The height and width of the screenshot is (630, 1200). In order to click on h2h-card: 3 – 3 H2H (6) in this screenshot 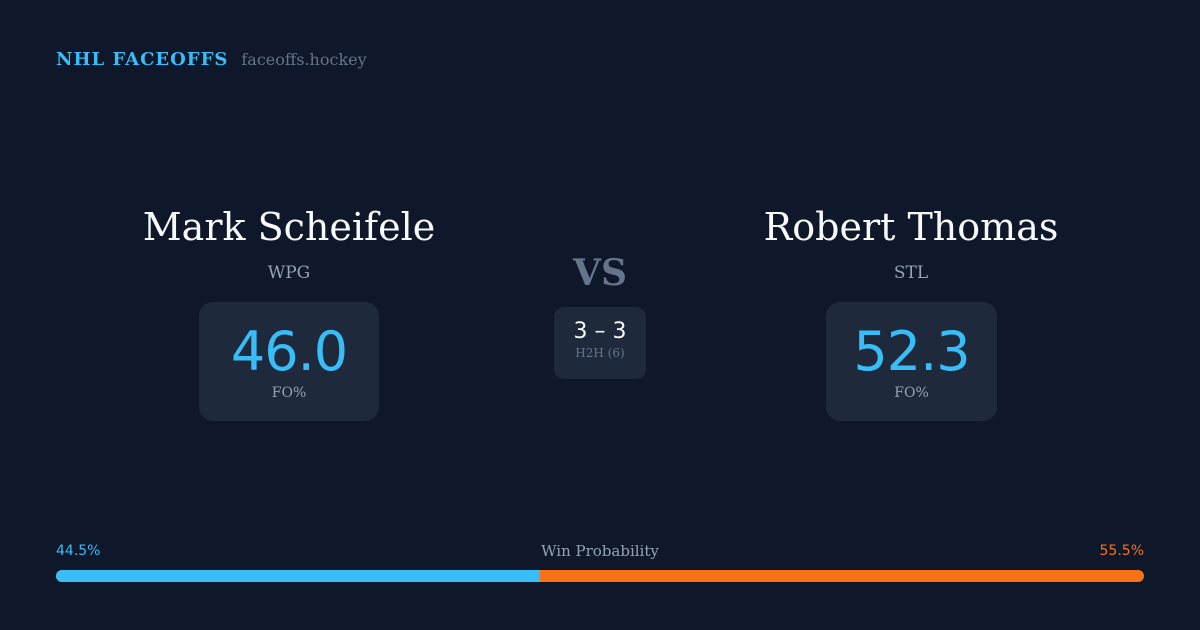, I will do `click(600, 343)`.